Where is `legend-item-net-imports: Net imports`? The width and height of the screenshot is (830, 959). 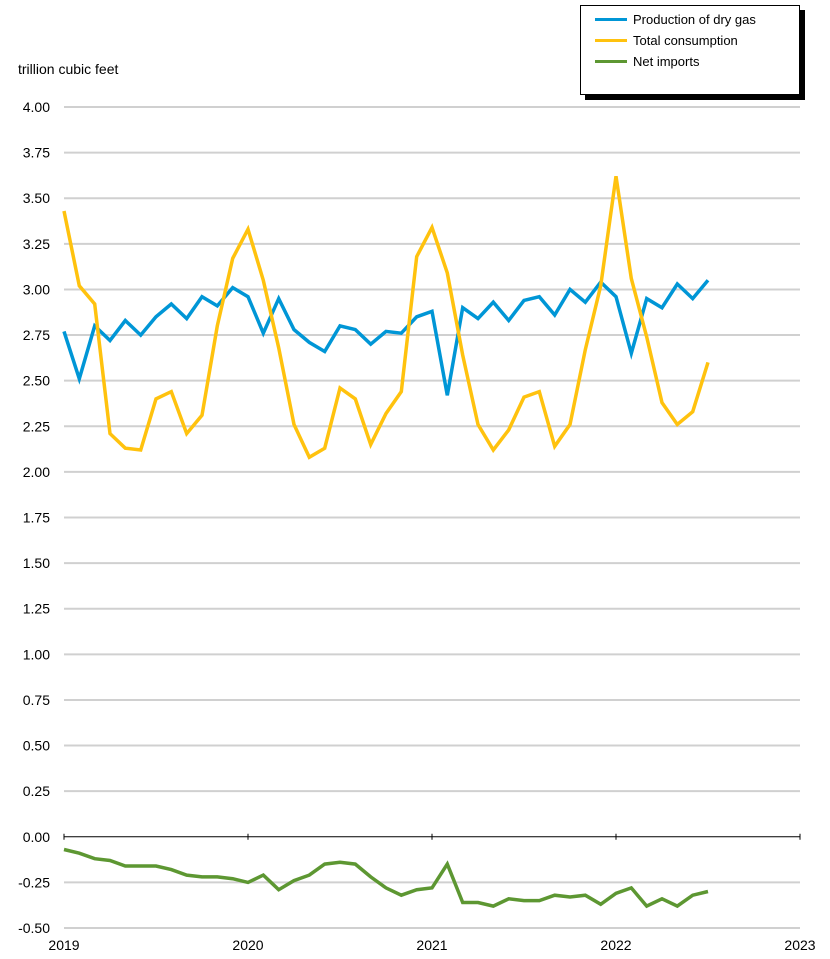 legend-item-net-imports: Net imports is located at coordinates (647, 61).